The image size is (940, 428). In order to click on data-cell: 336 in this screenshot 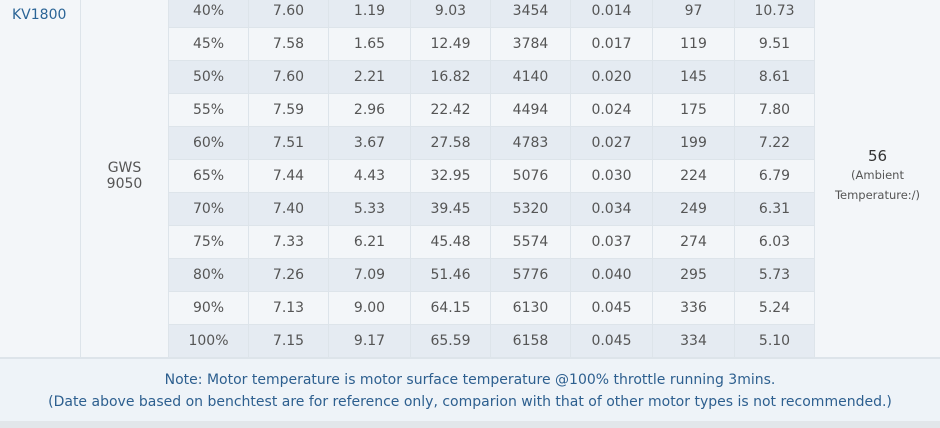, I will do `click(694, 308)`.